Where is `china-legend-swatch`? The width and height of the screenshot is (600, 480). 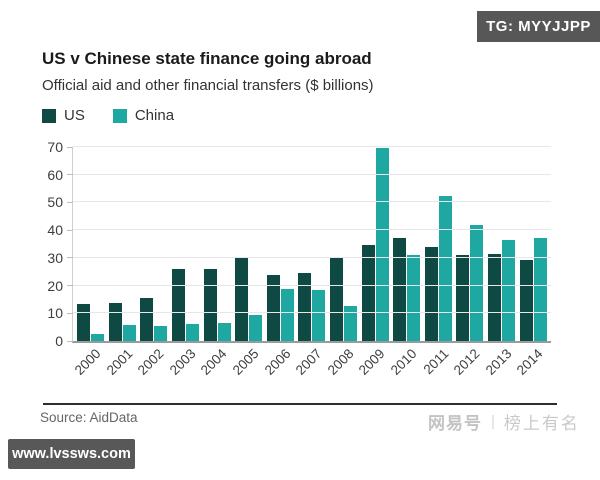 china-legend-swatch is located at coordinates (119, 115).